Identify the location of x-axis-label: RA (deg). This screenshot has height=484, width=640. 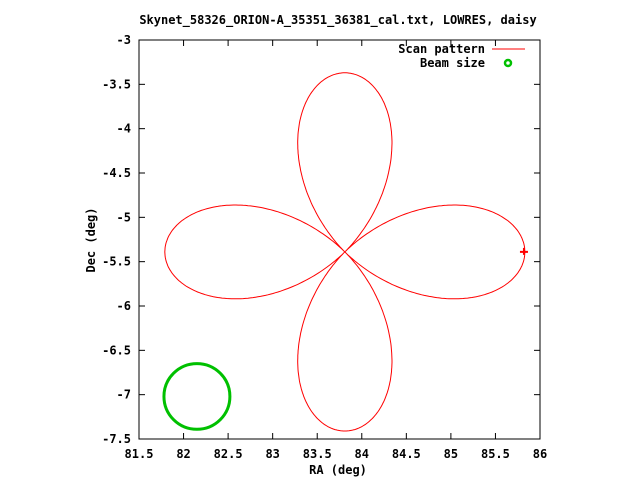
(338, 470).